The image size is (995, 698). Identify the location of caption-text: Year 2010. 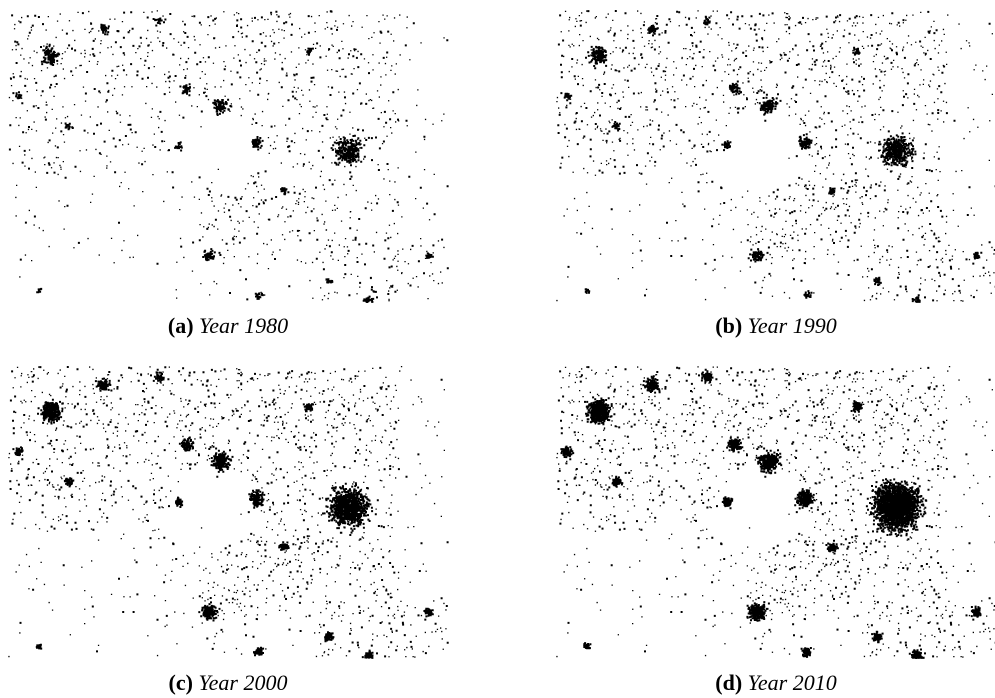
(792, 682).